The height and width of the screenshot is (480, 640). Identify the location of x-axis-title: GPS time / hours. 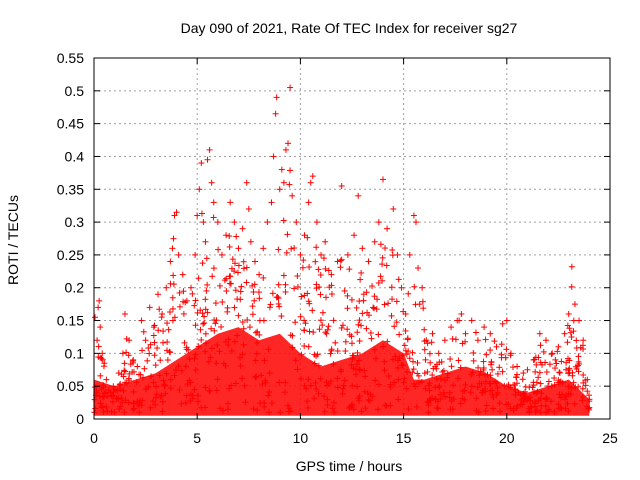
(349, 466).